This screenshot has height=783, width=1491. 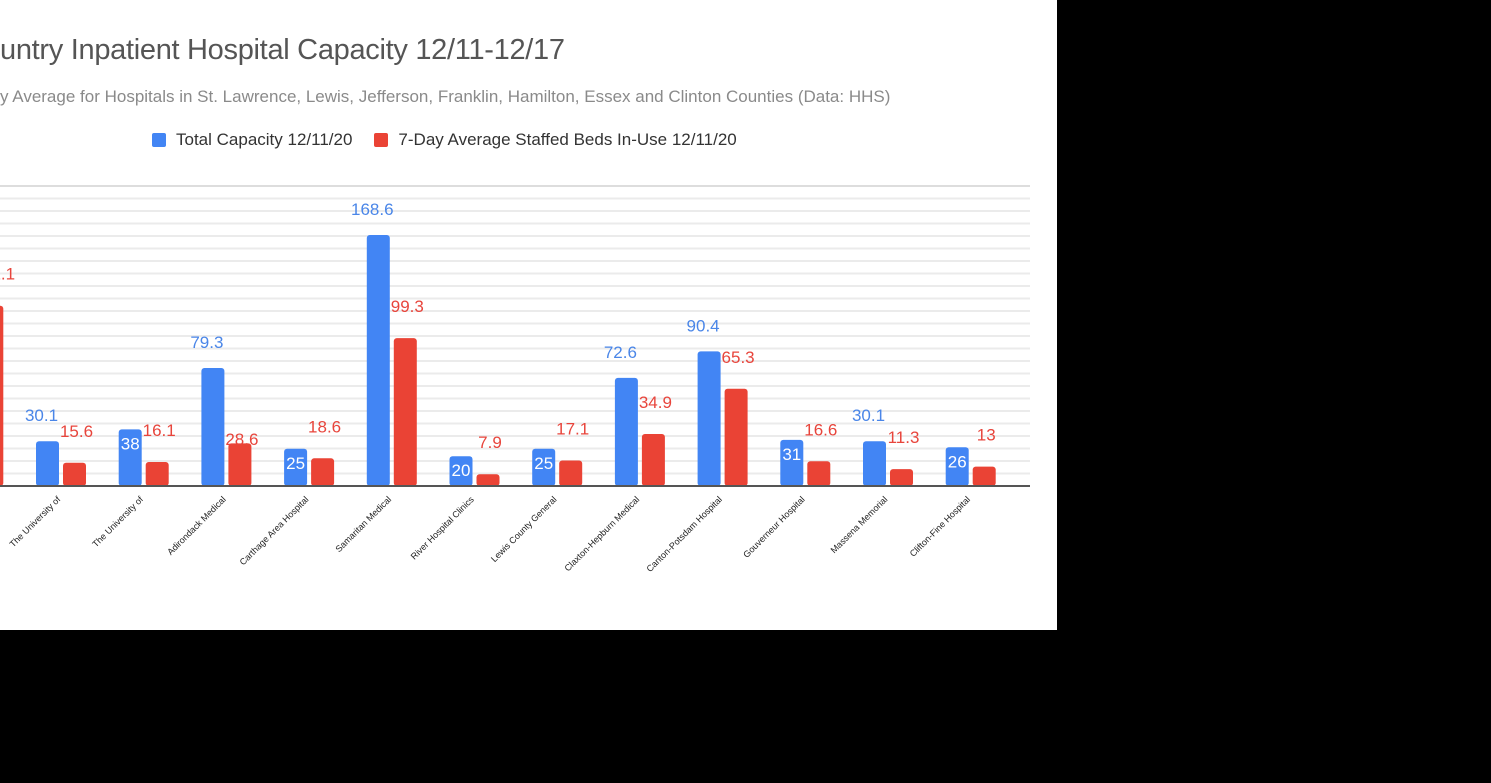 I want to click on data-label-beds-in-use: 99.3, so click(x=407, y=306).